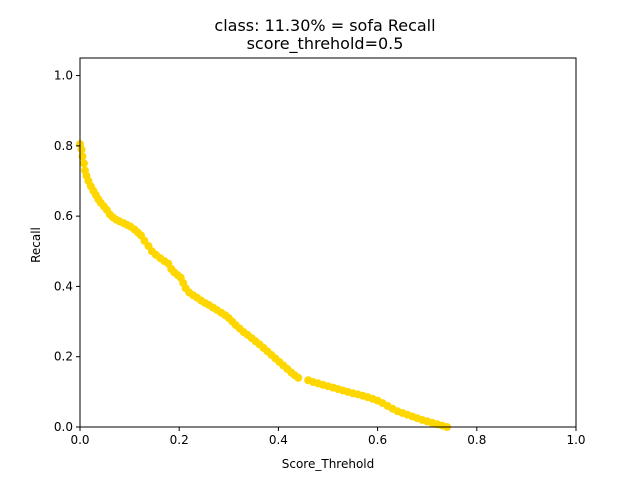  Describe the element at coordinates (63, 76) in the screenshot. I see `y-tick-label: 1.0` at that location.